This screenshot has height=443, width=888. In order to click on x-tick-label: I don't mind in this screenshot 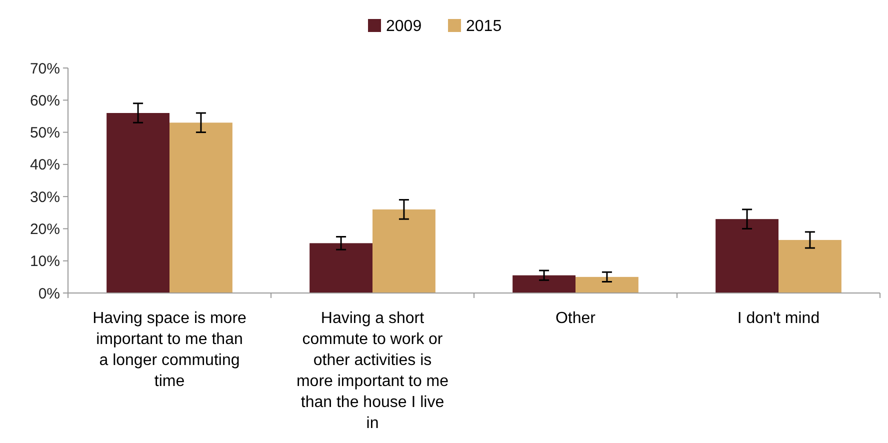, I will do `click(778, 318)`.